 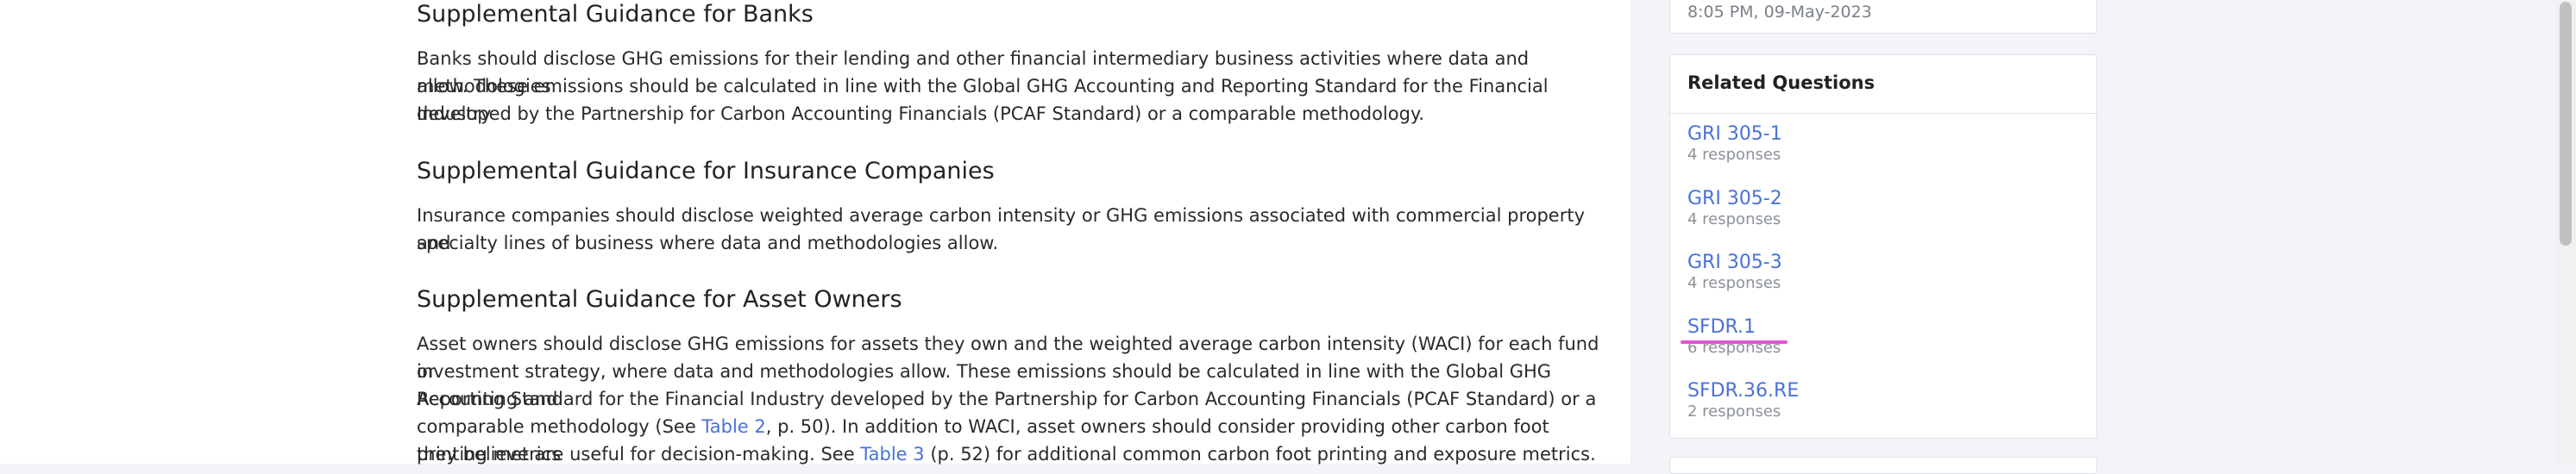 I want to click on page-scrollbar, so click(x=2565, y=232).